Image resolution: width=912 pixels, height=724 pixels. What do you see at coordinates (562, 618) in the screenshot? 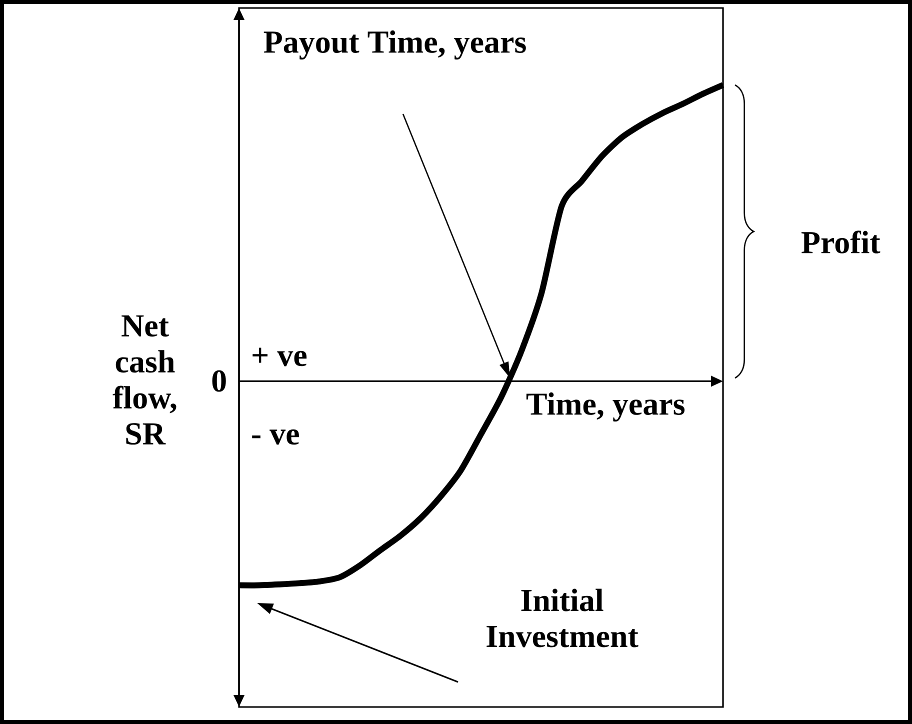
I see `text: Initial Investment` at bounding box center [562, 618].